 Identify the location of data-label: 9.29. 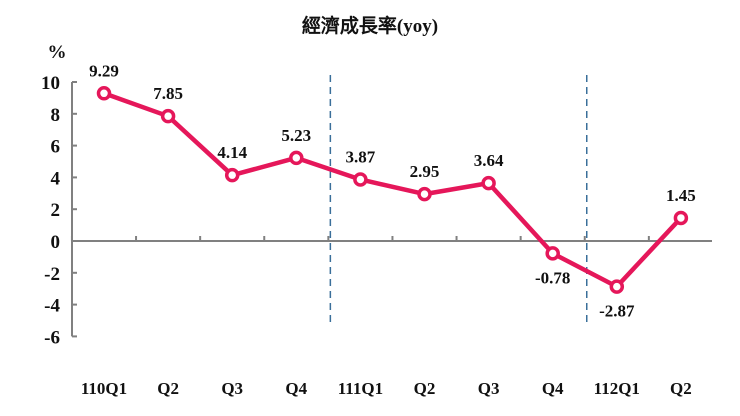
(104, 70).